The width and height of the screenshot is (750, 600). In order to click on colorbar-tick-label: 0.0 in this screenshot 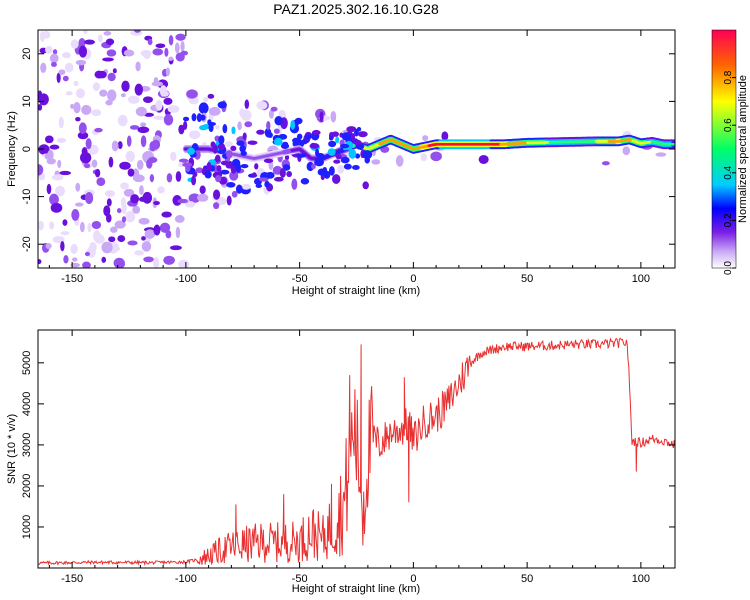, I will do `click(728, 268)`.